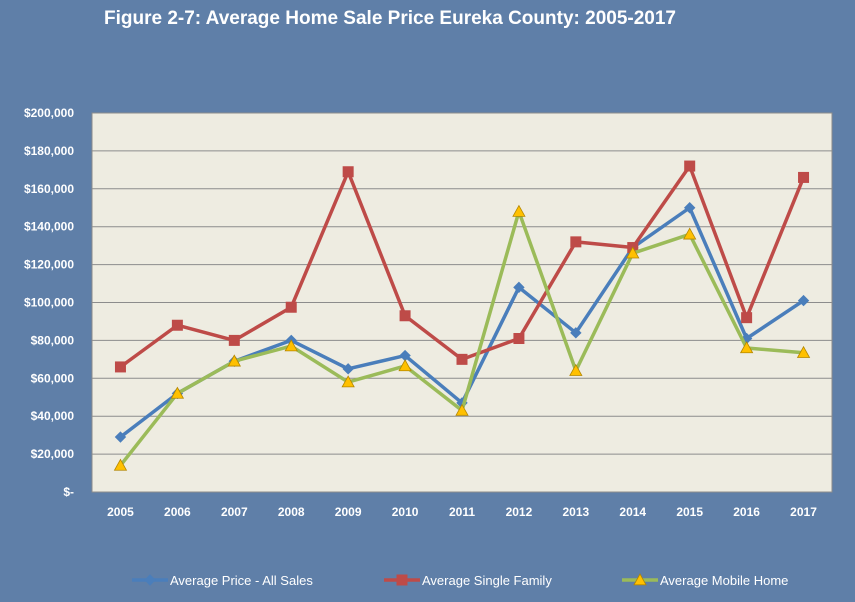 Image resolution: width=855 pixels, height=602 pixels. What do you see at coordinates (241, 580) in the screenshot?
I see `legend-label: Average Price - All Sales` at bounding box center [241, 580].